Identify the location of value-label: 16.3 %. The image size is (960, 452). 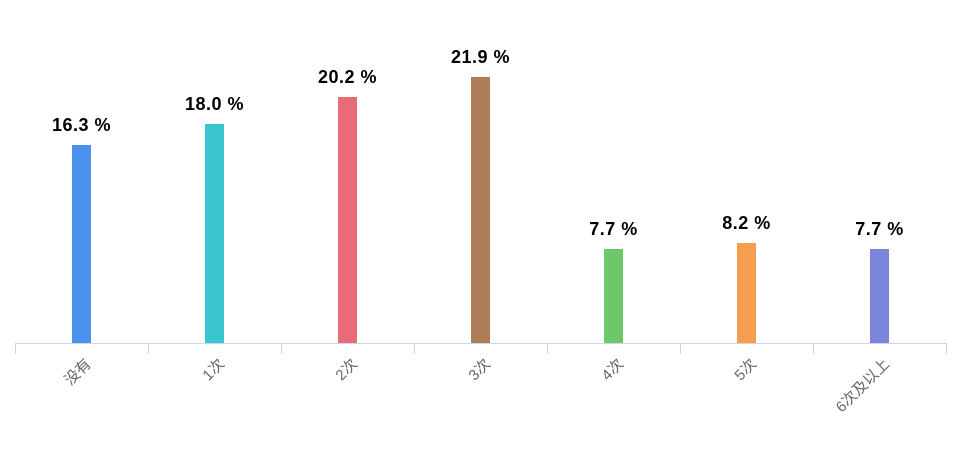
(81, 124).